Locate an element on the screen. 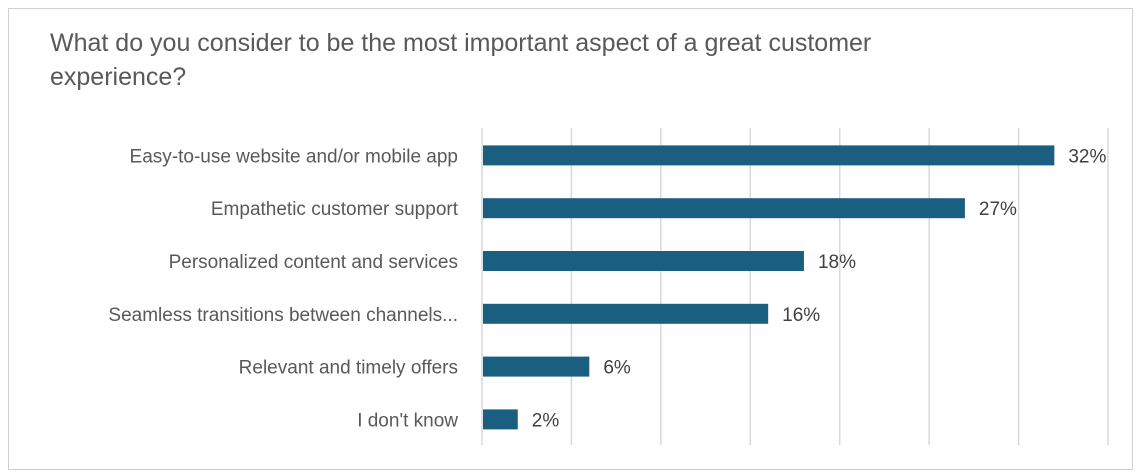 This screenshot has height=475, width=1141. category-label: Relevant and timely offers is located at coordinates (348, 368).